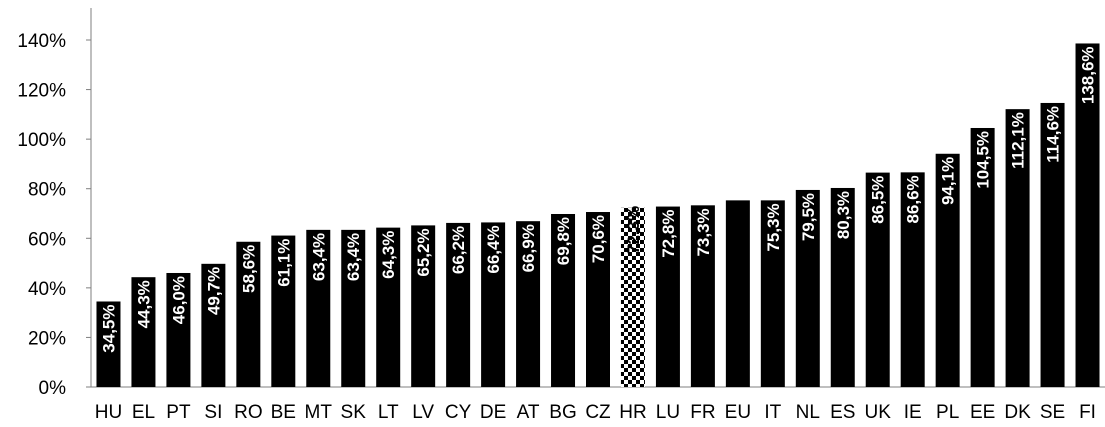  What do you see at coordinates (319, 412) in the screenshot?
I see `x-tick-label: MT` at bounding box center [319, 412].